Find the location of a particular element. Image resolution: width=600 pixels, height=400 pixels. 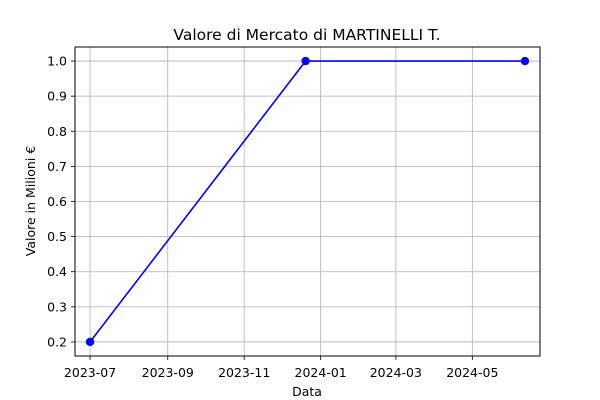

y-tick-label: 1.0 is located at coordinates (57, 61).